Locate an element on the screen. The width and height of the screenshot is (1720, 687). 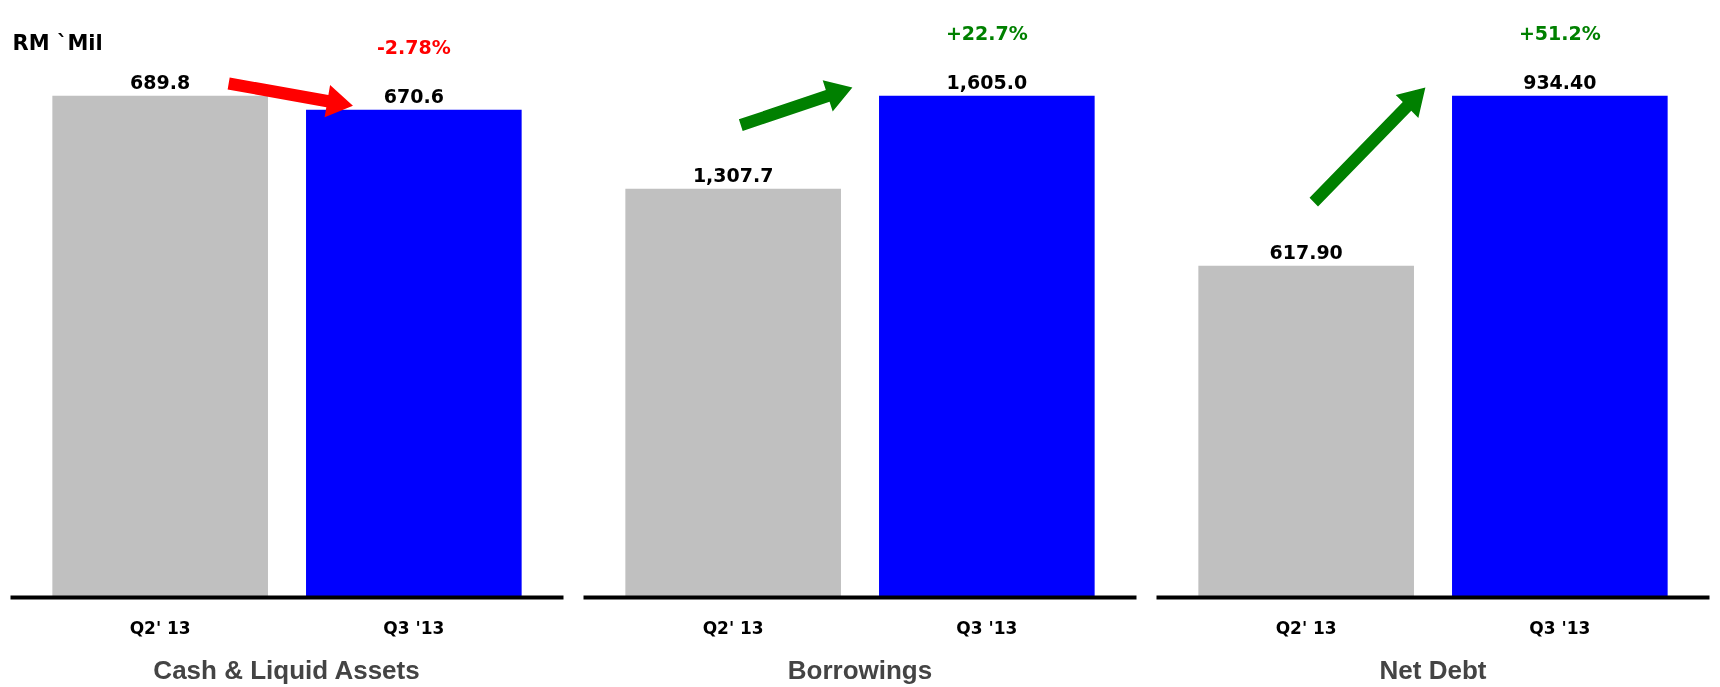
data-label: 1,307.7 is located at coordinates (733, 174).